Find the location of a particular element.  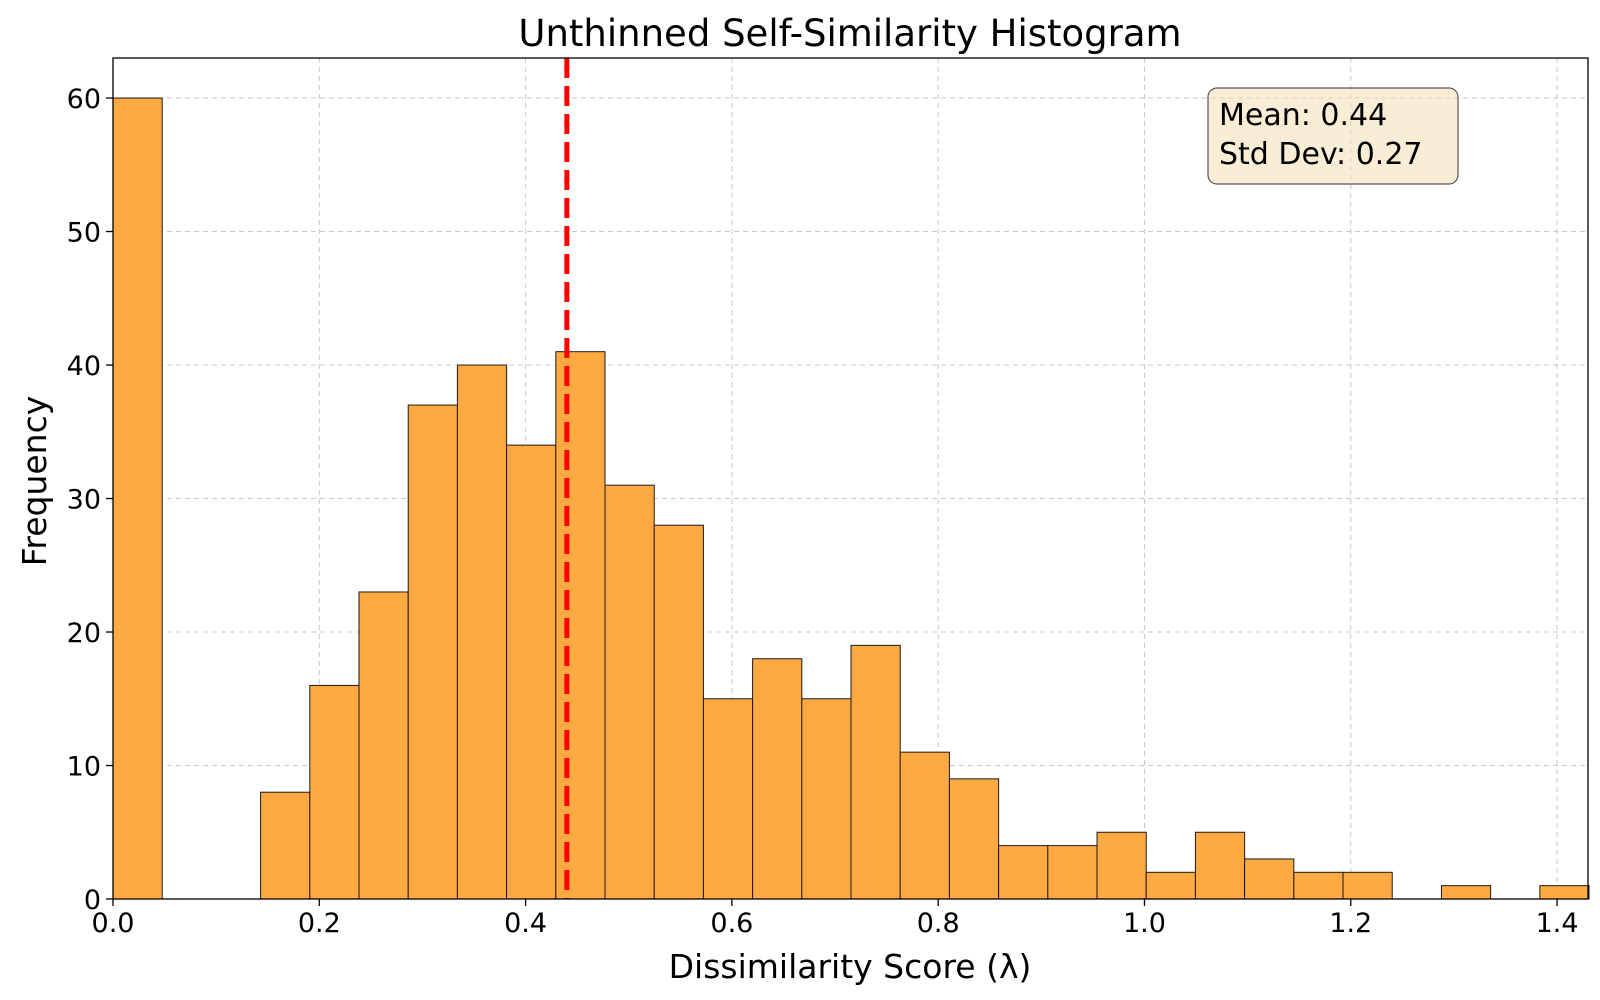

x-tick-label: 0.6 is located at coordinates (731, 923).